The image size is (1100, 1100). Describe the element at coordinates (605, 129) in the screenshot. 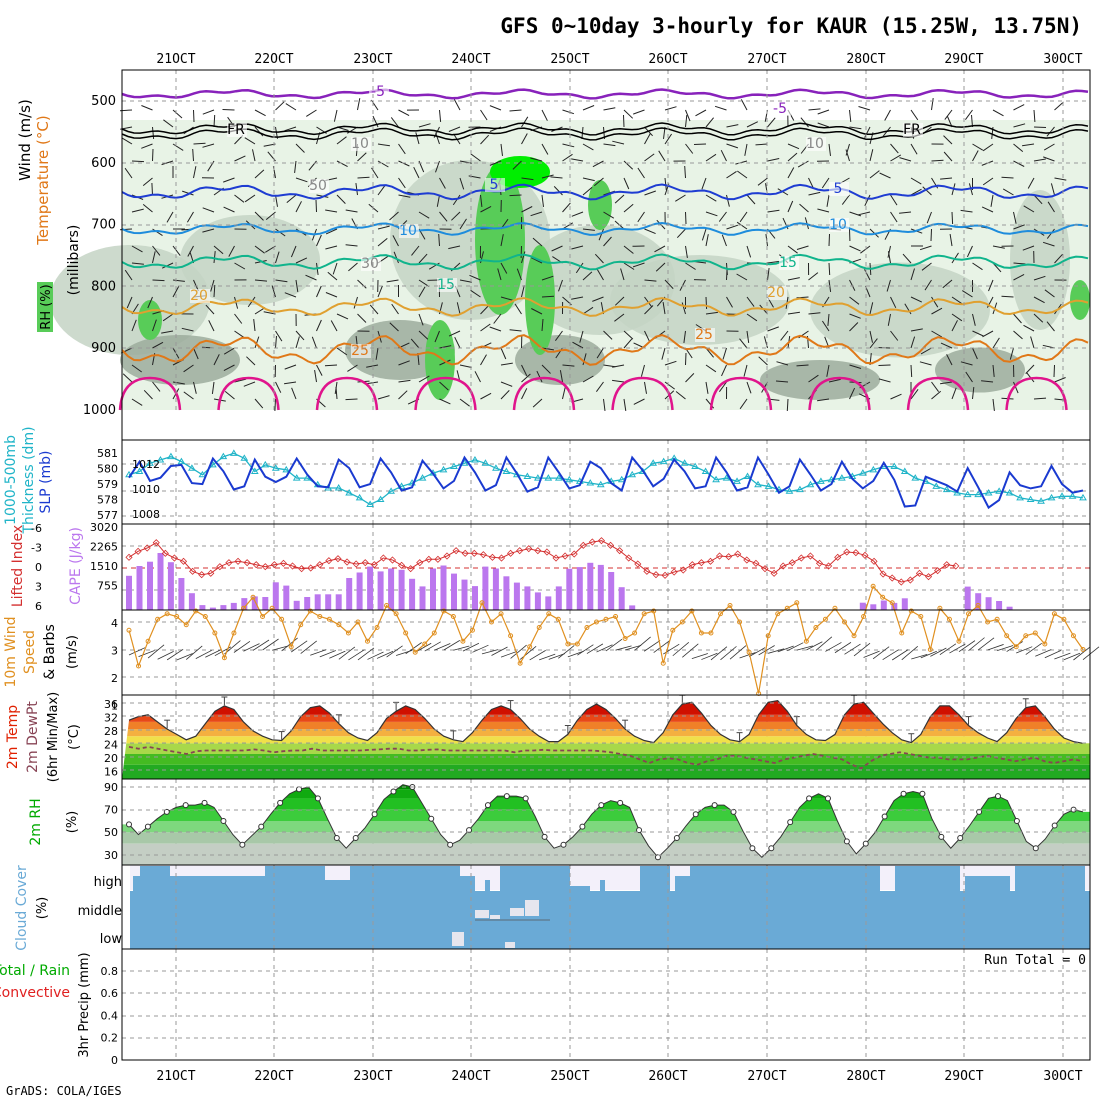

I see `isotherm-freezing` at that location.